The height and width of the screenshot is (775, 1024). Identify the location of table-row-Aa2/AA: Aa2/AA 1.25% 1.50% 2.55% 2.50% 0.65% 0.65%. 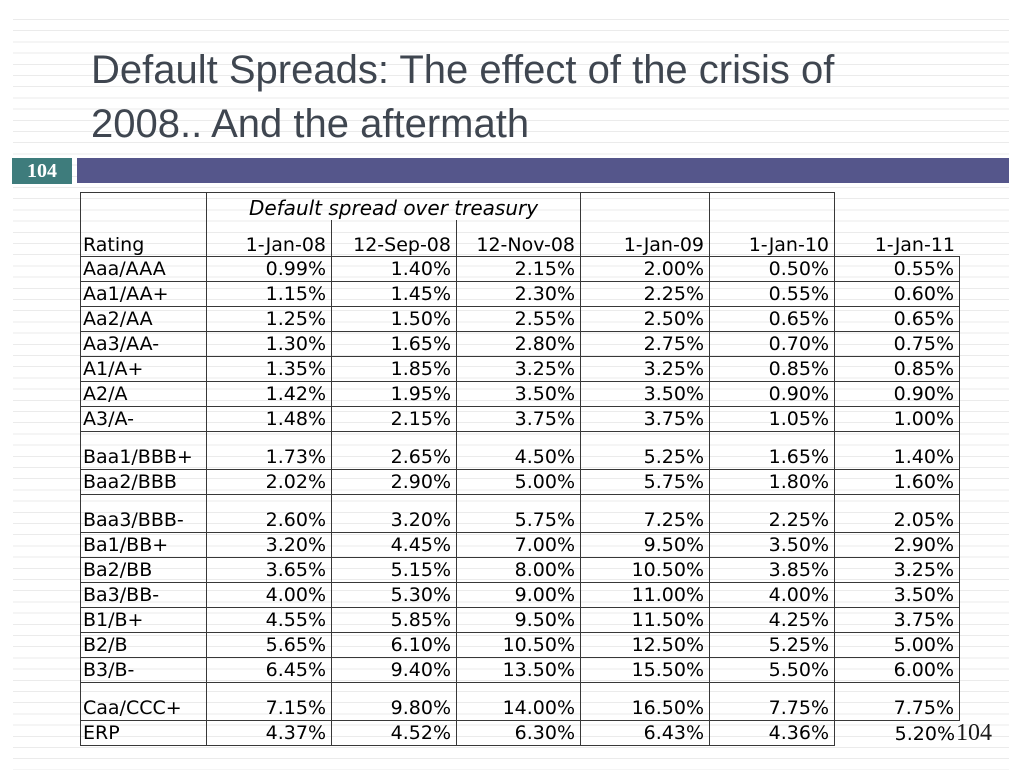
(520, 319).